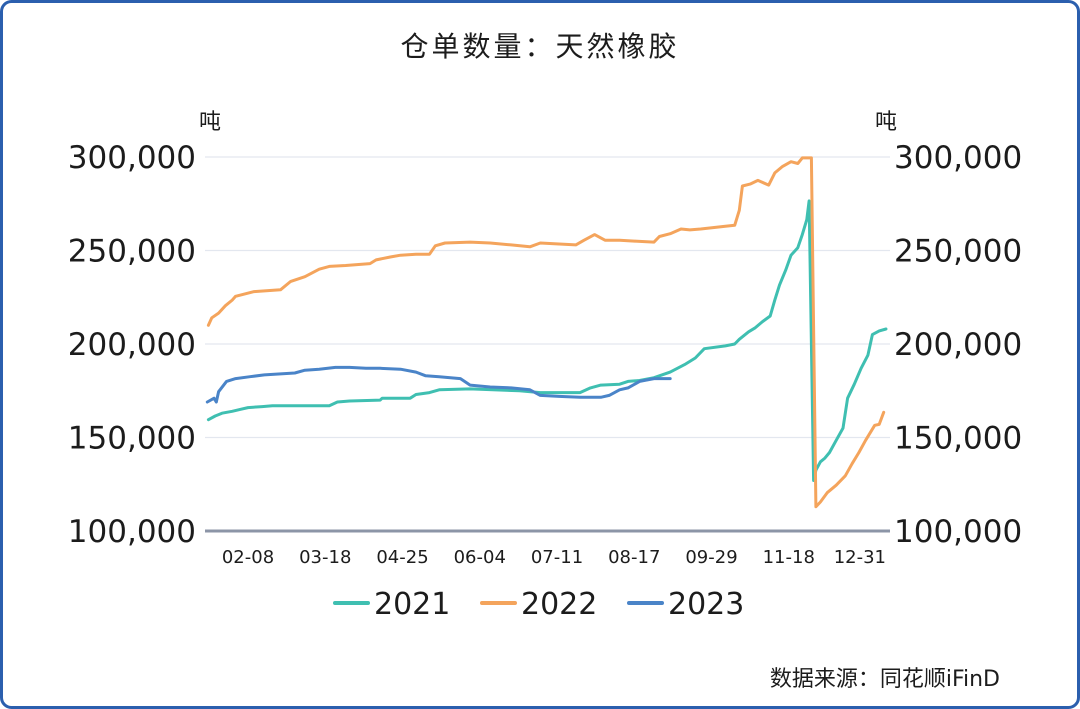  I want to click on x-tick-label-0: 02-08, so click(248, 557).